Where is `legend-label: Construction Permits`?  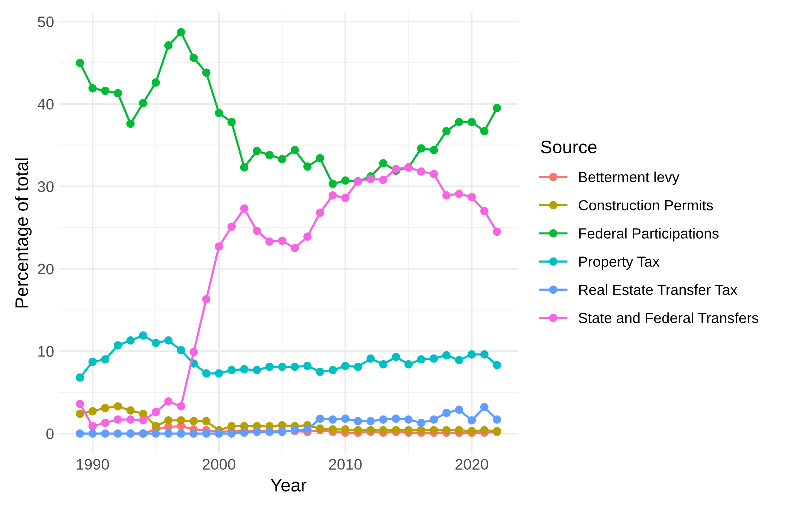 legend-label: Construction Permits is located at coordinates (646, 205).